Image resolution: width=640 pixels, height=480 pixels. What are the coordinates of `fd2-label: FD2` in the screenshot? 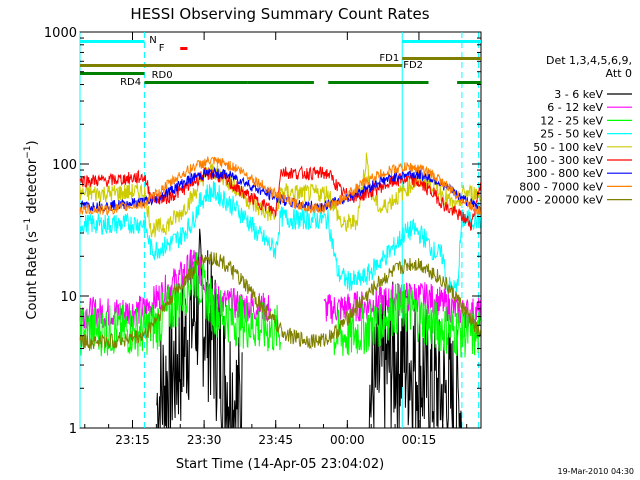 It's located at (413, 65).